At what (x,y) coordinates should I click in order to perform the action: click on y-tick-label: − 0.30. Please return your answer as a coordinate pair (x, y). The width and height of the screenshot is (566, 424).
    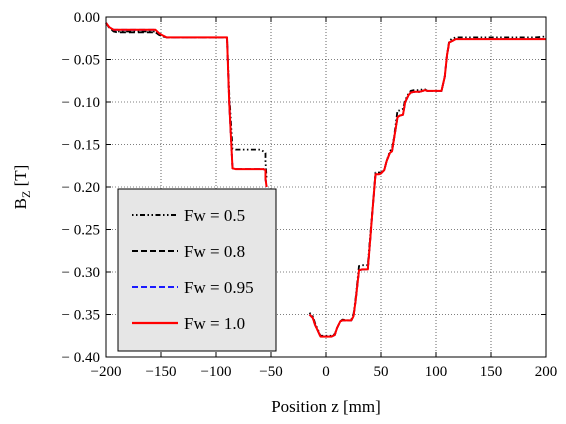
    Looking at the image, I should click on (81, 273).